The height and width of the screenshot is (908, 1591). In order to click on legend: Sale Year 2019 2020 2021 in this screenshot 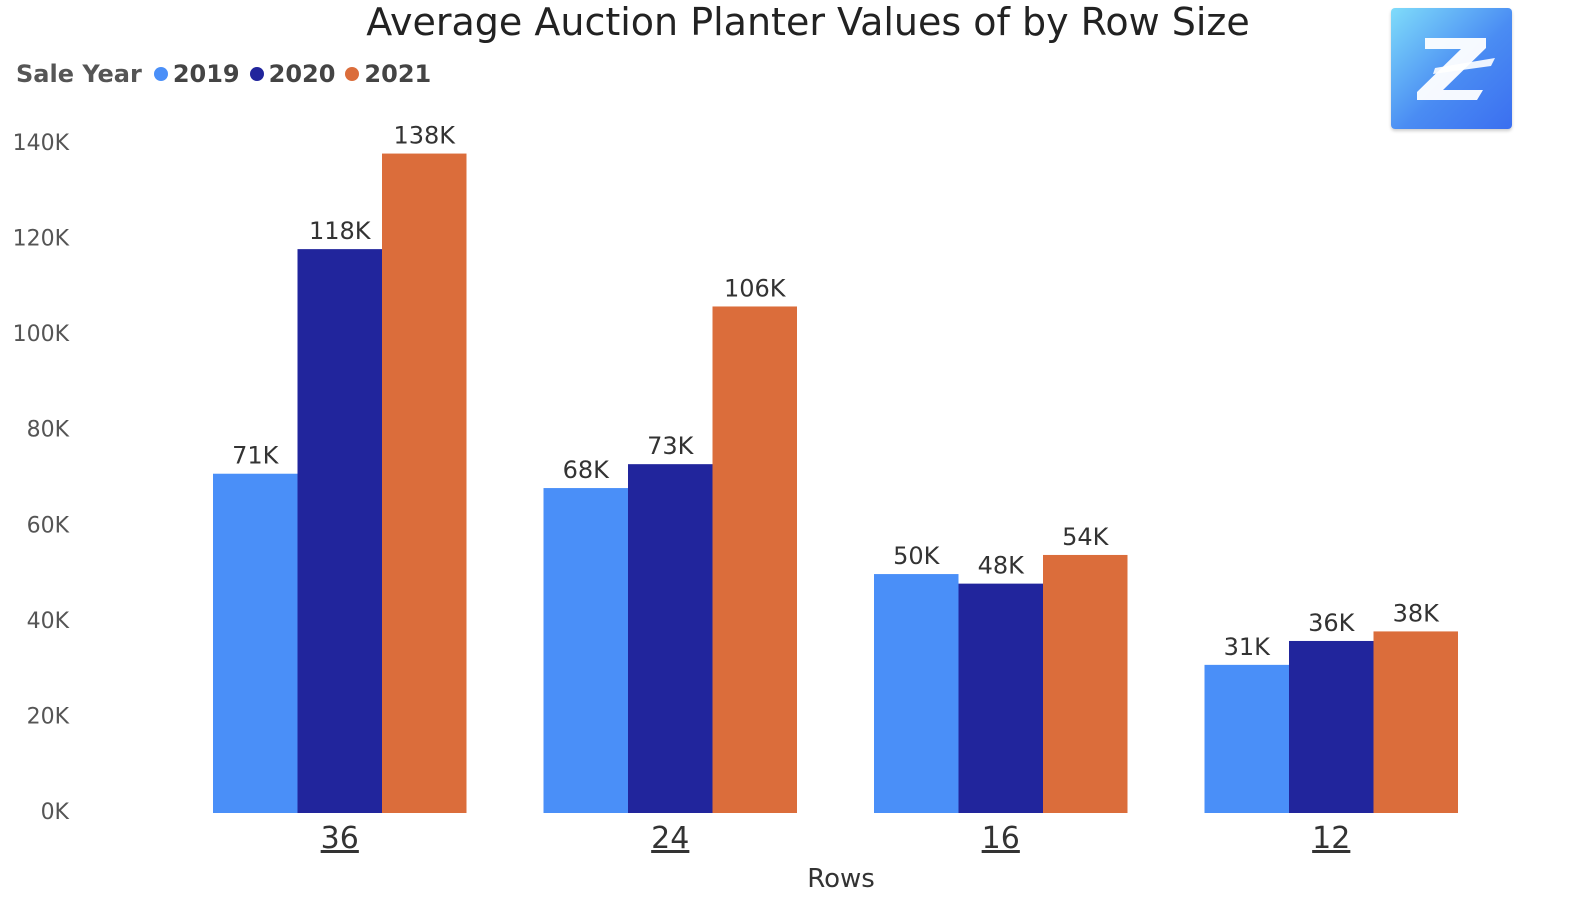, I will do `click(228, 74)`.